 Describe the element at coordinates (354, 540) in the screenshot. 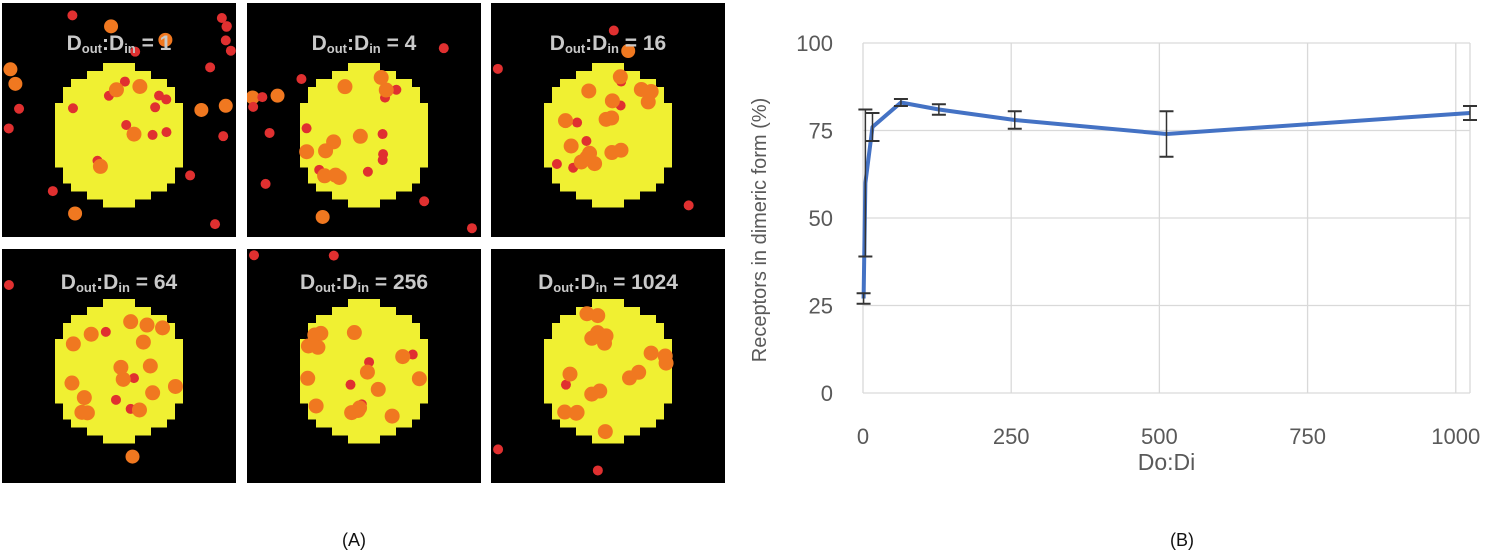

I see `caption-a: (A)` at that location.